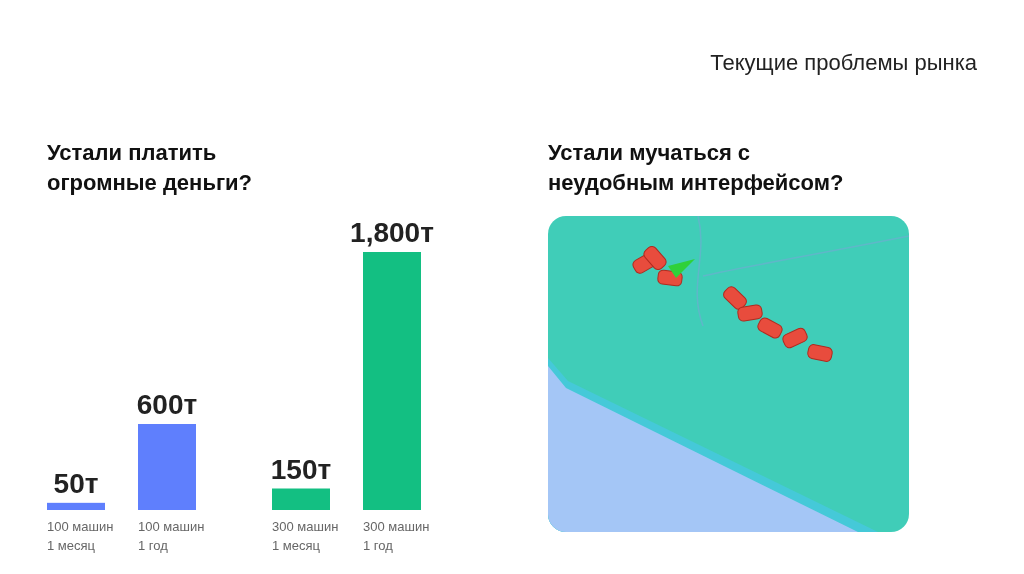 The width and height of the screenshot is (1024, 574). What do you see at coordinates (301, 469) in the screenshot?
I see `data-label: 150т` at bounding box center [301, 469].